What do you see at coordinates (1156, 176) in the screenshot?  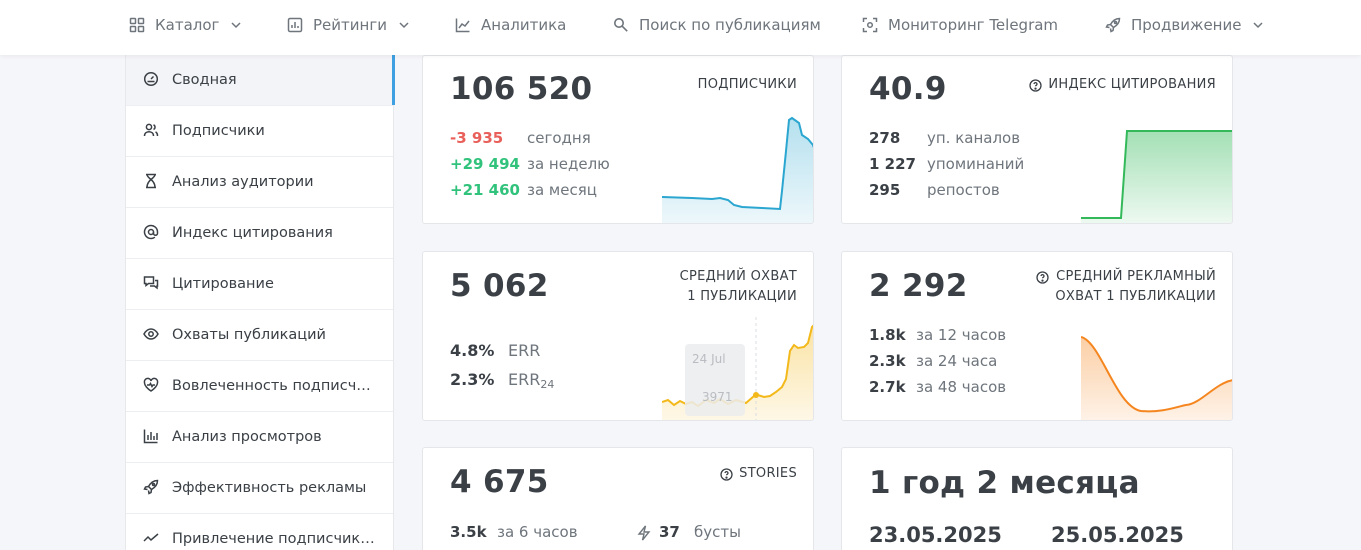 I see `citation-index-sparkline` at bounding box center [1156, 176].